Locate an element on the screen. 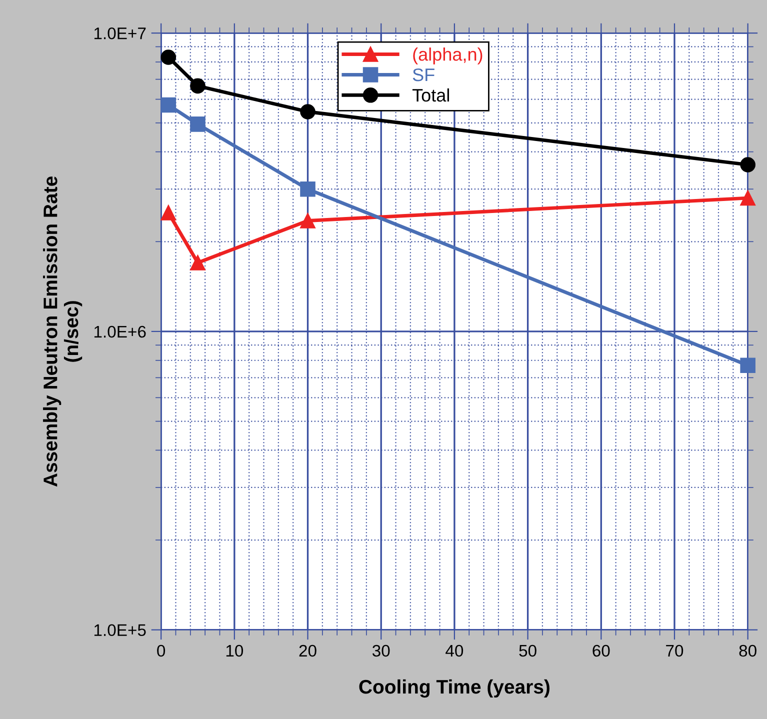 Image resolution: width=767 pixels, height=719 pixels. legend-label: (alpha,n) is located at coordinates (447, 56).